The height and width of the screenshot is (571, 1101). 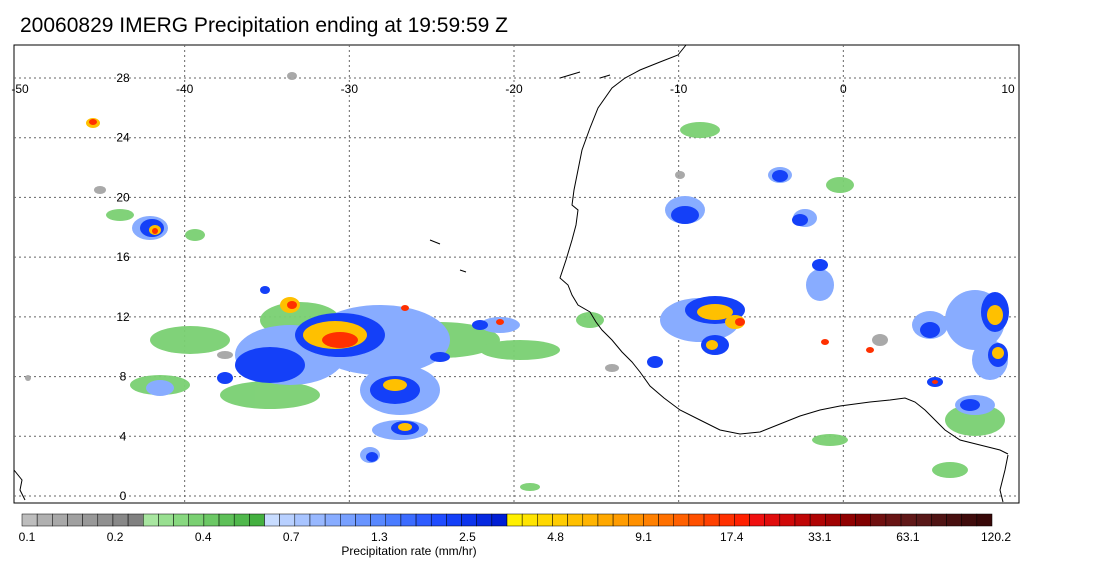 I want to click on latitude-tick-label: 4, so click(x=123, y=436).